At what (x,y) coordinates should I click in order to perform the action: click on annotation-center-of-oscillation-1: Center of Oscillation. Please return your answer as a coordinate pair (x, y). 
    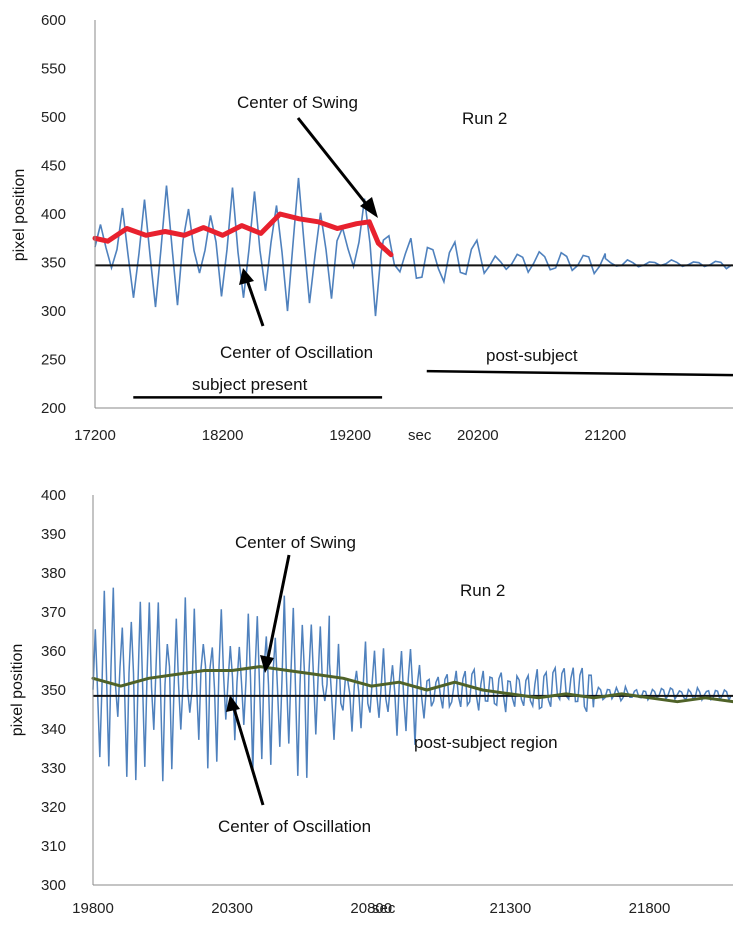
    Looking at the image, I should click on (296, 352).